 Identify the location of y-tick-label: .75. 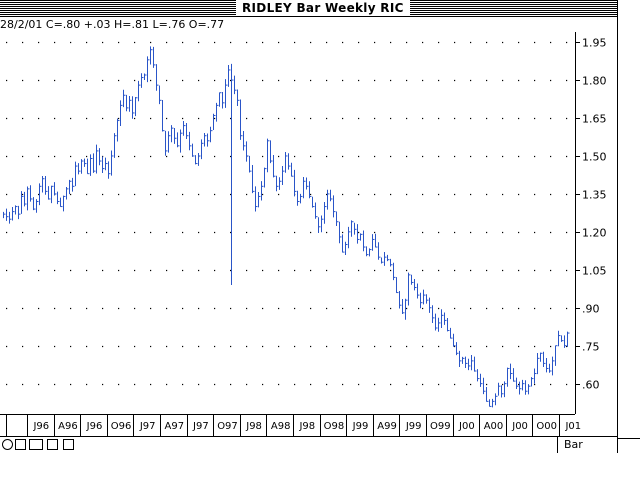
(591, 347).